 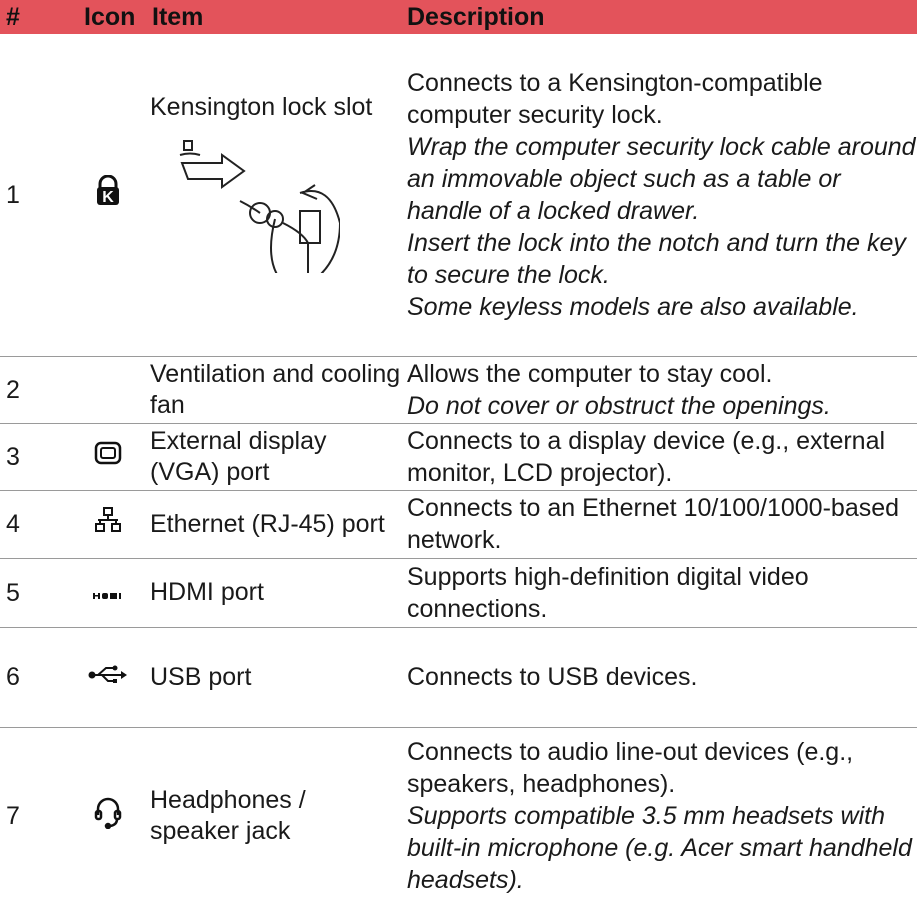 I want to click on number: 5, so click(x=35, y=593).